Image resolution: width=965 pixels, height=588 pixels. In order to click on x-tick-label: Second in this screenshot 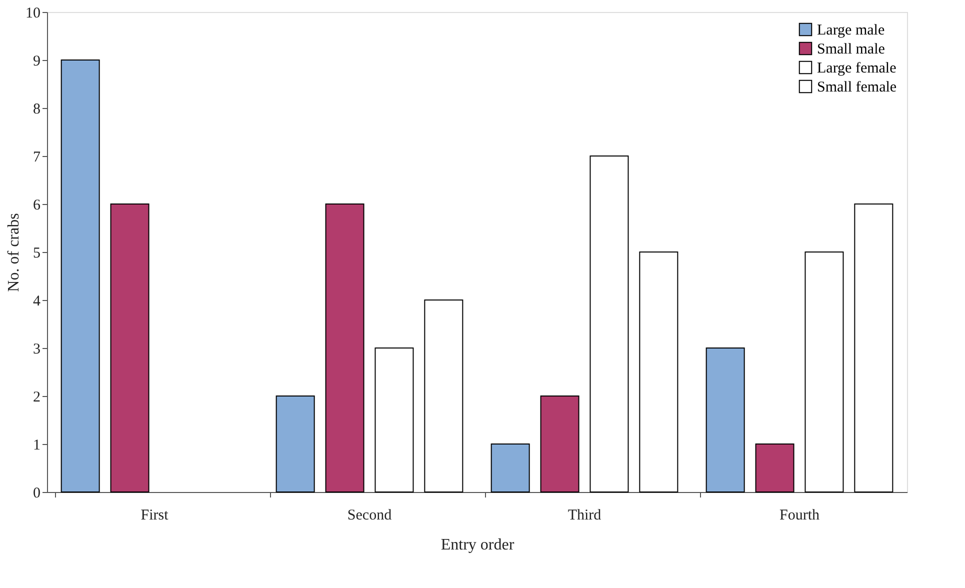, I will do `click(369, 516)`.